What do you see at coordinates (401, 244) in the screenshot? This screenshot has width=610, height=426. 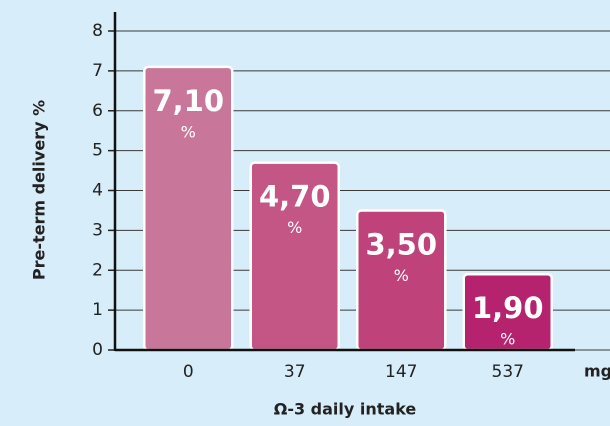 I see `data-label: 3,50` at bounding box center [401, 244].